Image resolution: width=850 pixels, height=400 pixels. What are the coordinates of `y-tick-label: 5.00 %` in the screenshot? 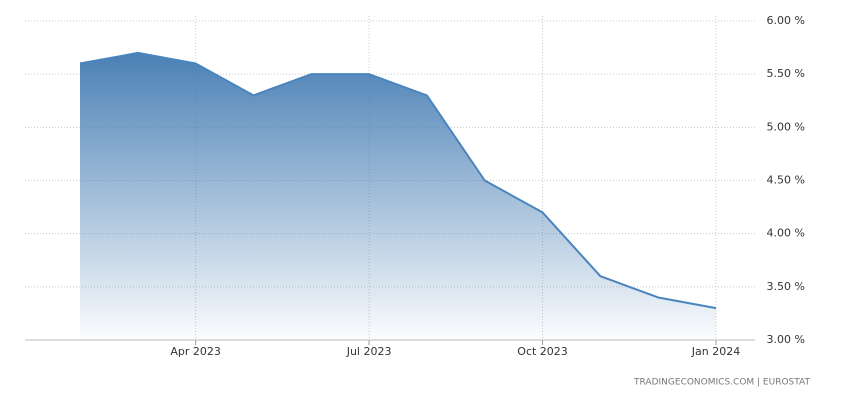 It's located at (786, 126).